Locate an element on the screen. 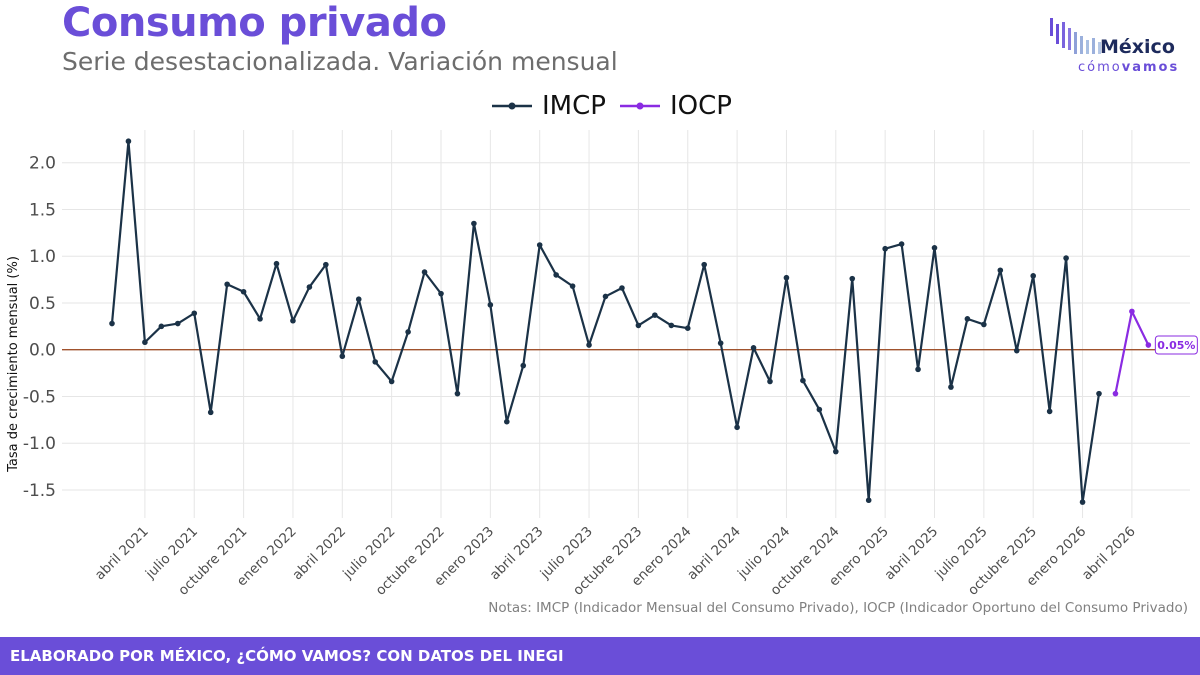  y-tick-label: 1.0 is located at coordinates (42, 257).